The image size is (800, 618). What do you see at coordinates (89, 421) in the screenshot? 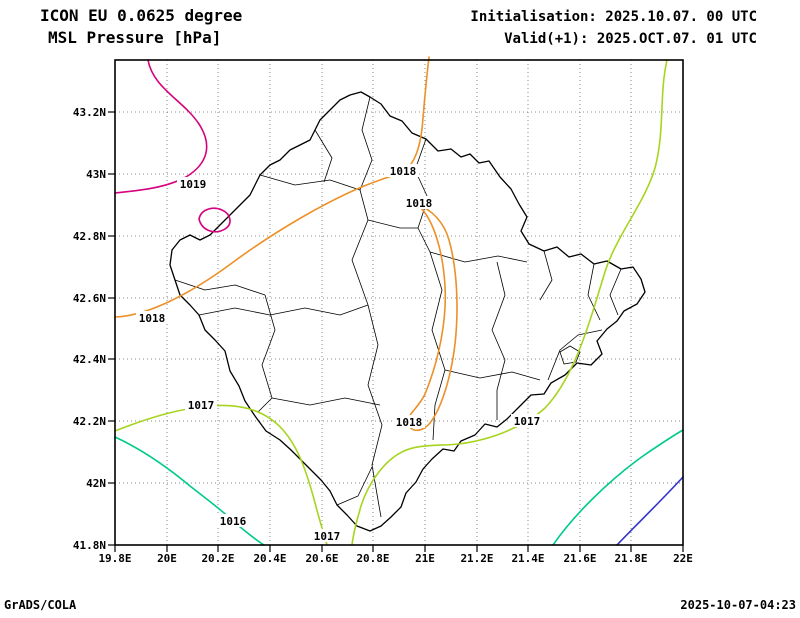
I see `y-tick-label: 42.2N` at bounding box center [89, 421].